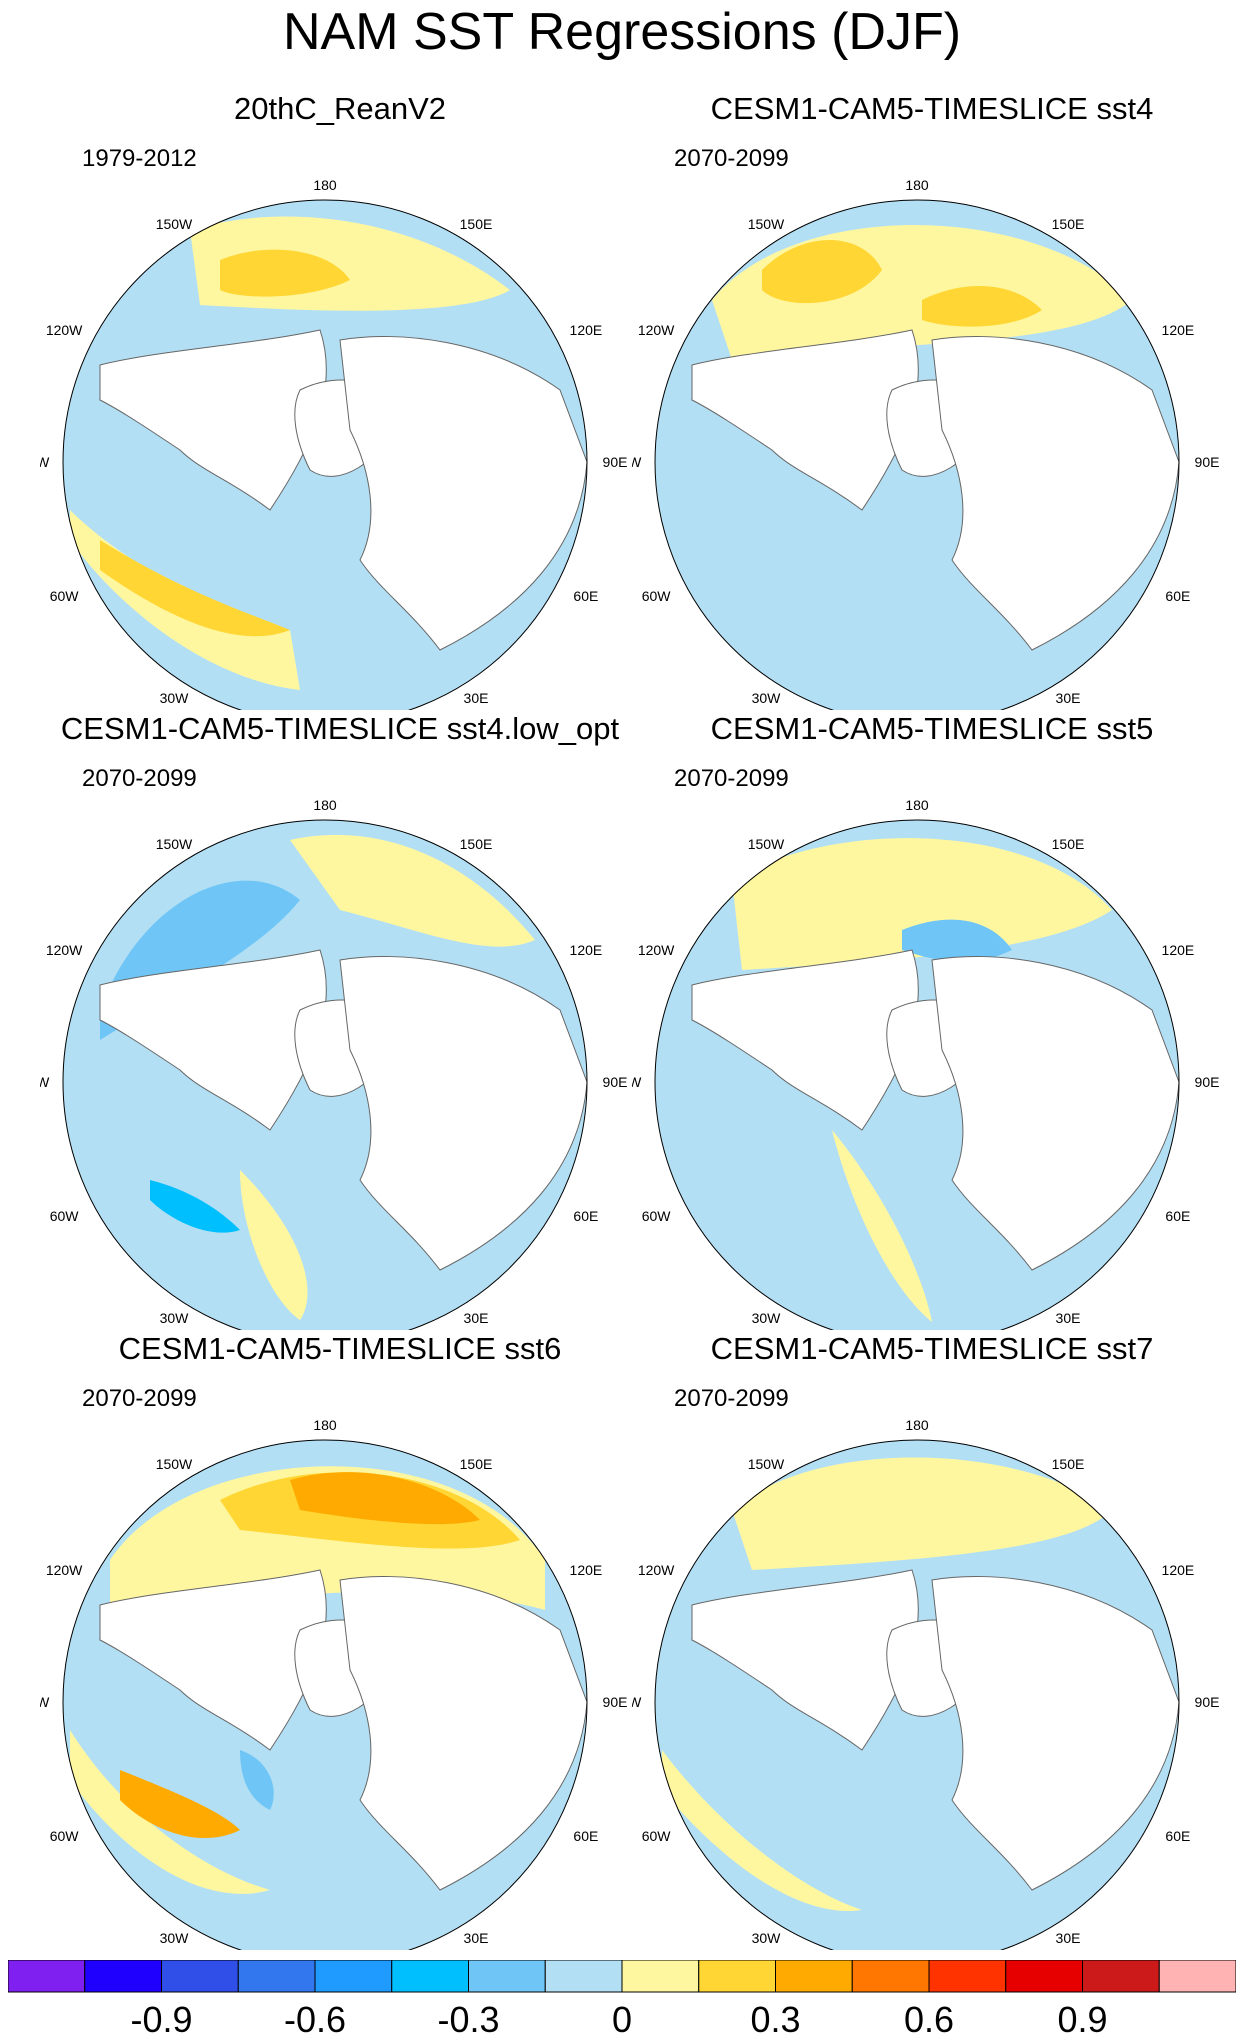 Image resolution: width=1244 pixels, height=2042 pixels. What do you see at coordinates (161, 2019) in the screenshot?
I see `colorbar-tick-label: -0.9` at bounding box center [161, 2019].